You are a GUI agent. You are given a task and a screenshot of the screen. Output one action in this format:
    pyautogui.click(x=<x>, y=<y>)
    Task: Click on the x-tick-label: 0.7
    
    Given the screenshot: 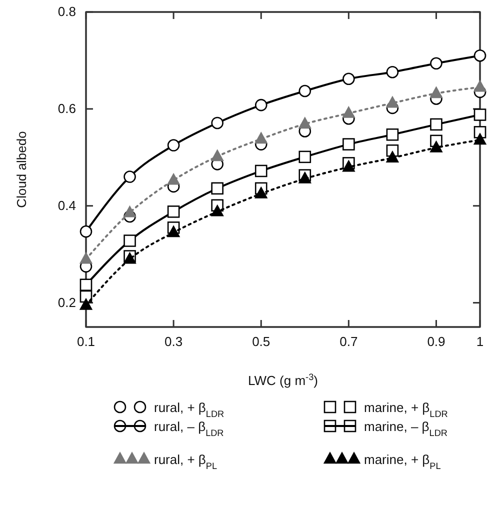 What is the action you would take?
    pyautogui.click(x=349, y=342)
    